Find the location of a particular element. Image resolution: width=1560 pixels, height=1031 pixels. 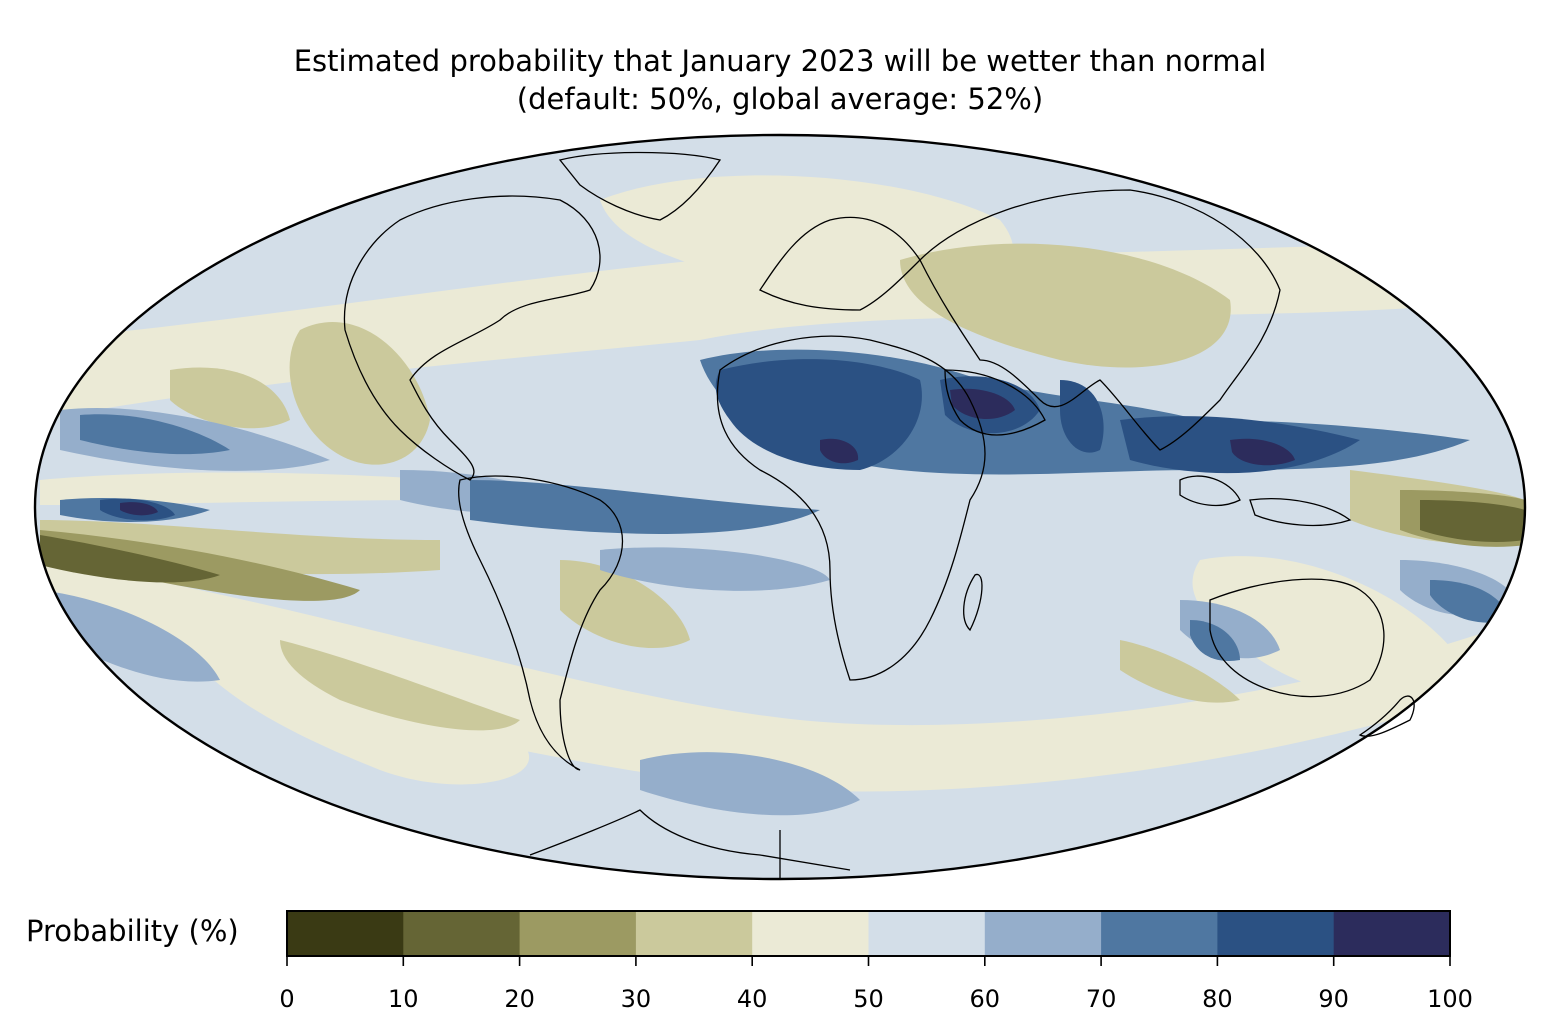

colorbar-frame is located at coordinates (868, 933).